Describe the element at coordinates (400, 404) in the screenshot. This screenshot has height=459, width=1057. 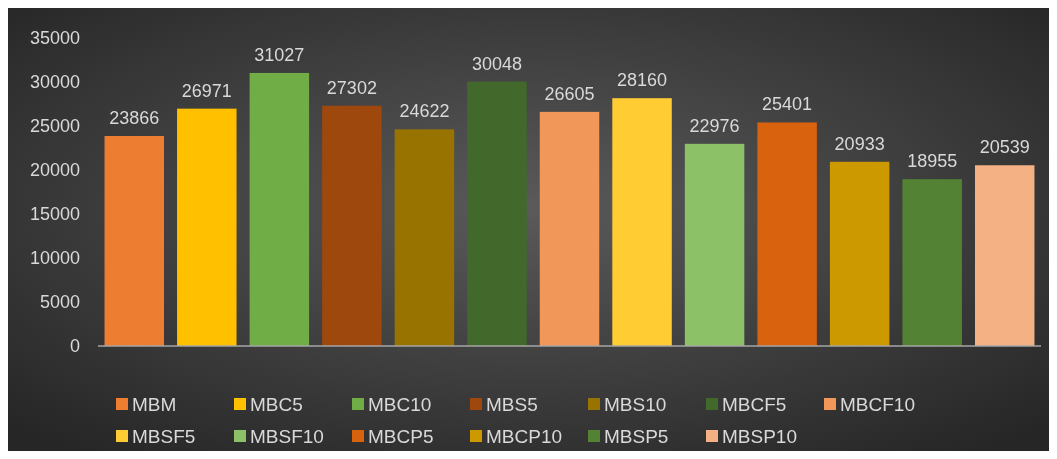
I see `legend-label: MBC10` at that location.